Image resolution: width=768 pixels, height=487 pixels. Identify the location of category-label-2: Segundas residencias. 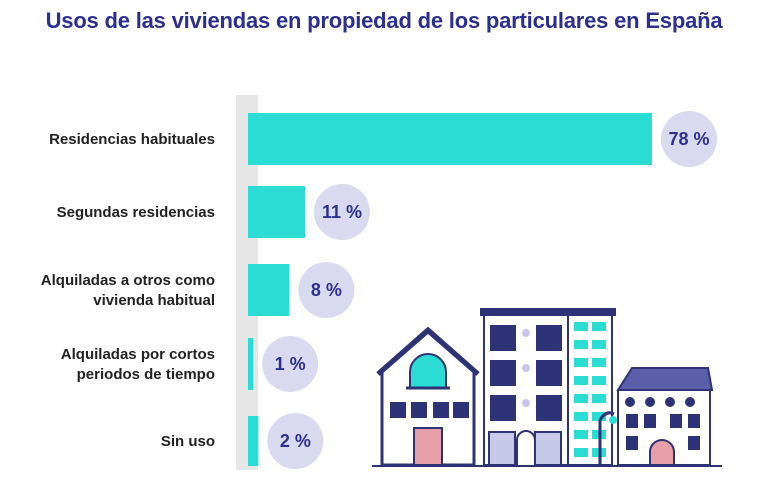
(136, 212).